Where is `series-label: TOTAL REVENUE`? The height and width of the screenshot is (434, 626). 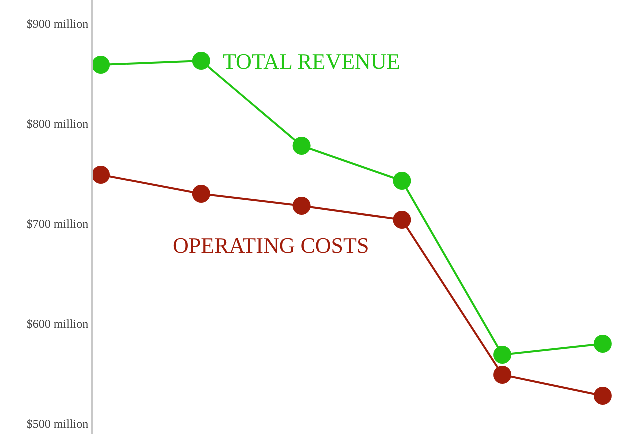 series-label: TOTAL REVENUE is located at coordinates (311, 61).